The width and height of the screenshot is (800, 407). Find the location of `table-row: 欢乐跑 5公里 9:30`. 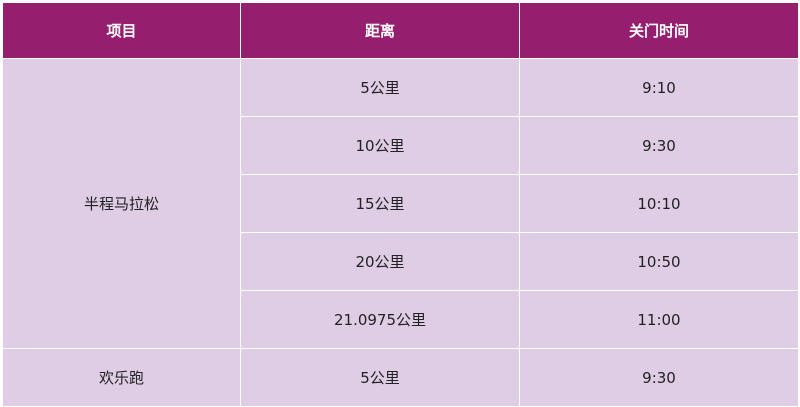

table-row: 欢乐跑 5公里 9:30 is located at coordinates (400, 377).